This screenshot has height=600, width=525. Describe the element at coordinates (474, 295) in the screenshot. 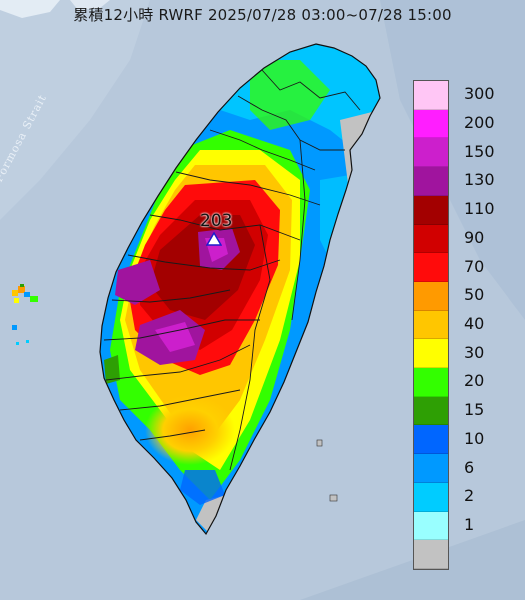

I see `legend-label: 50` at that location.